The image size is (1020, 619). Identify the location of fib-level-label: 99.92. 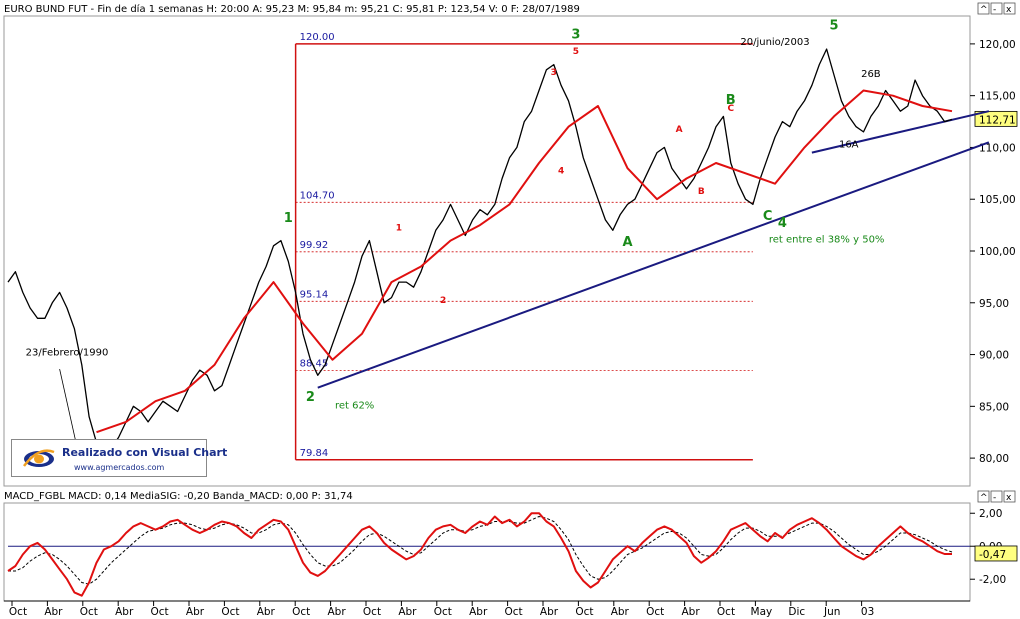
(314, 245).